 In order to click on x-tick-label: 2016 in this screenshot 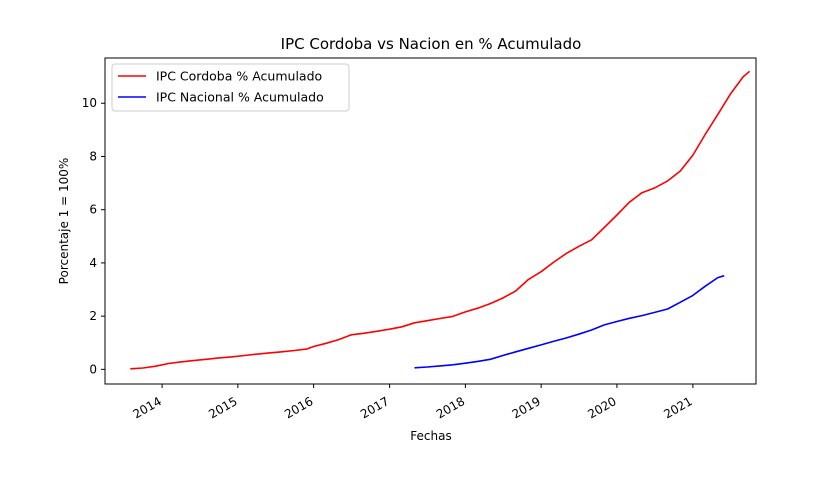, I will do `click(298, 407)`.